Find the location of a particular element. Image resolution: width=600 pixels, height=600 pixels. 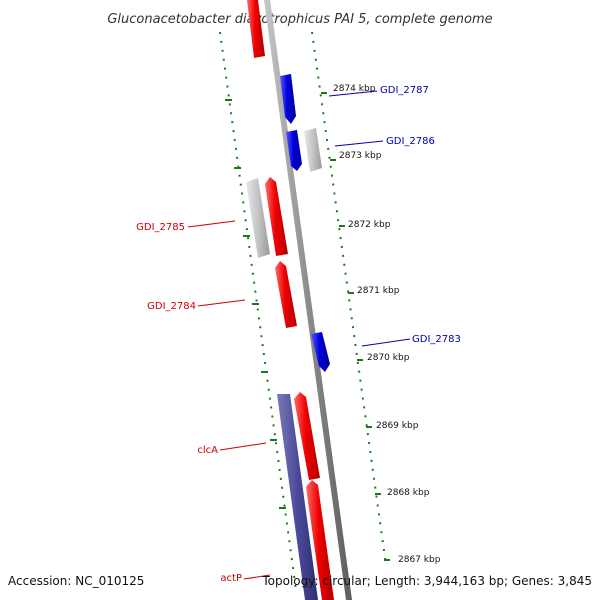

gene-label-gdi-2785: GDI_2785 is located at coordinates (160, 227).